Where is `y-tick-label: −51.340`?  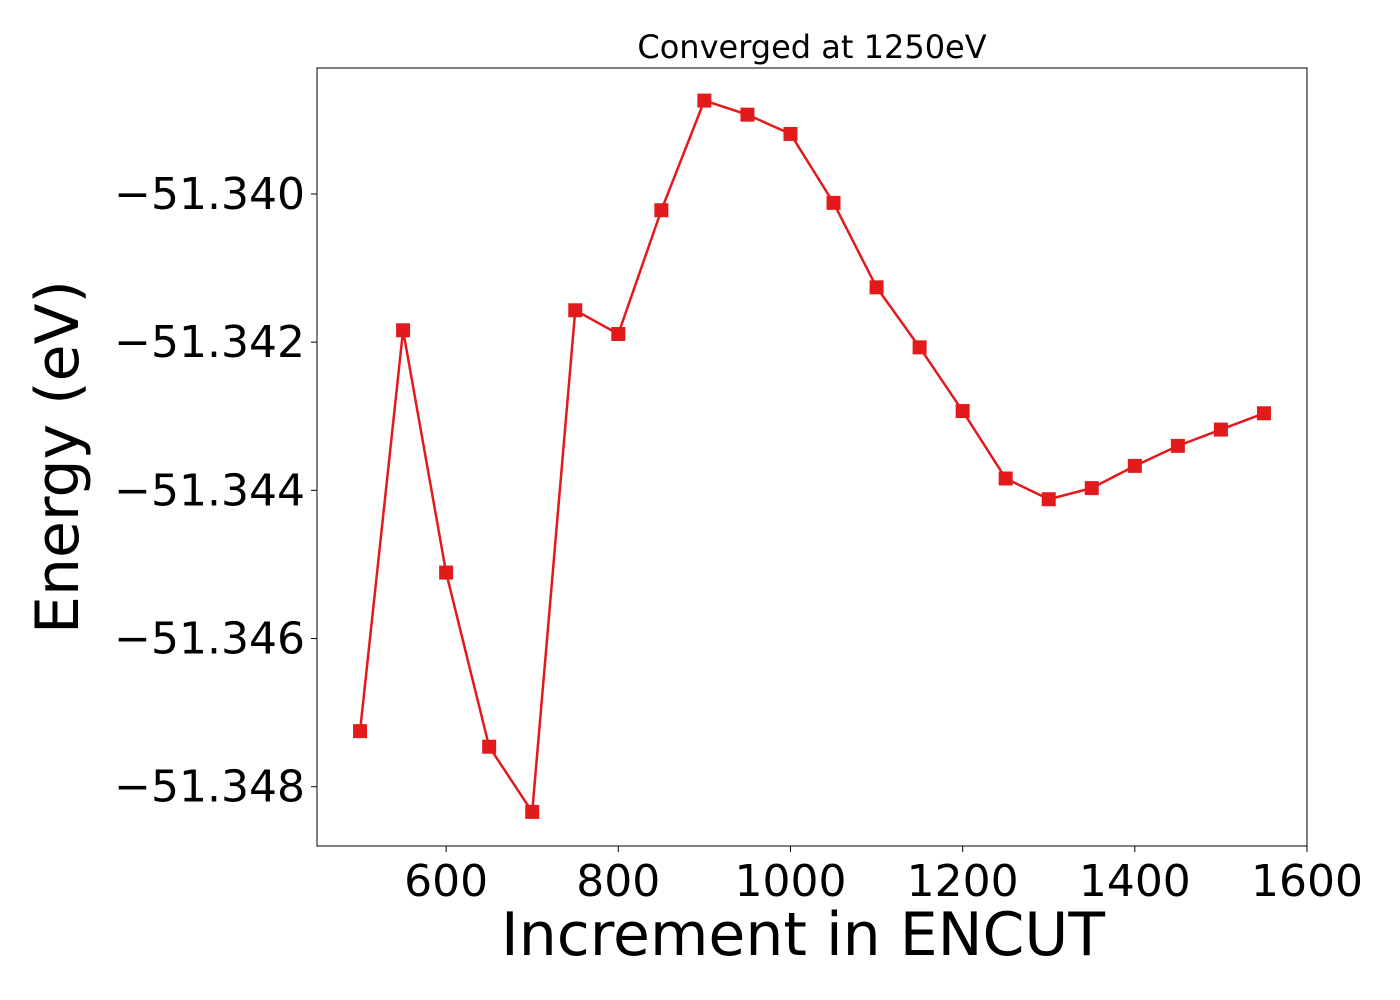 y-tick-label: −51.340 is located at coordinates (209, 194).